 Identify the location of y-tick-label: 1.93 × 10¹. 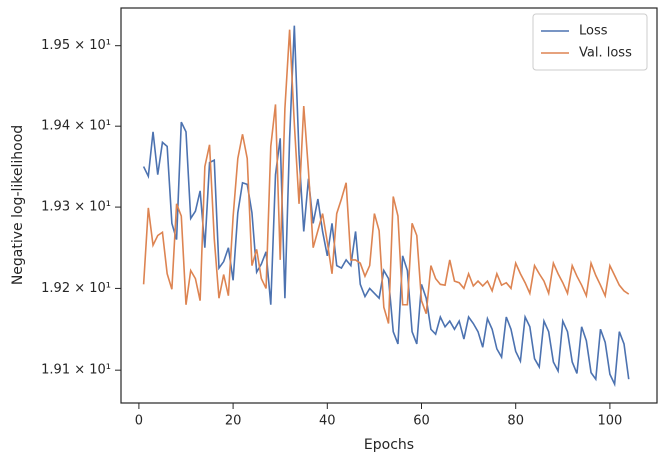
(76, 207).